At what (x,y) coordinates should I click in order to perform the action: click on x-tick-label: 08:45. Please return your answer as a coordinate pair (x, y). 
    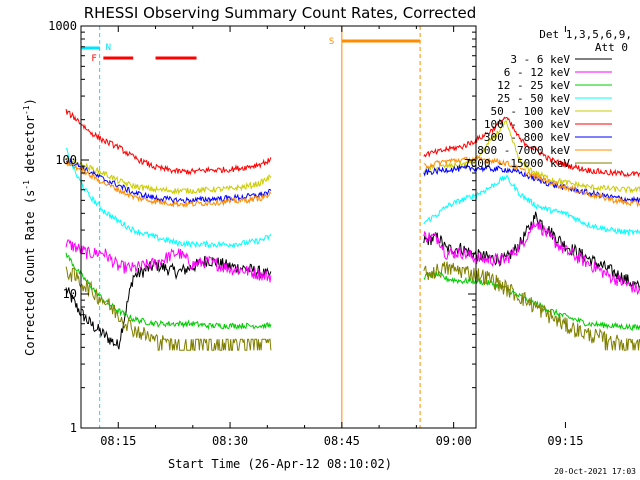
    Looking at the image, I should click on (342, 441).